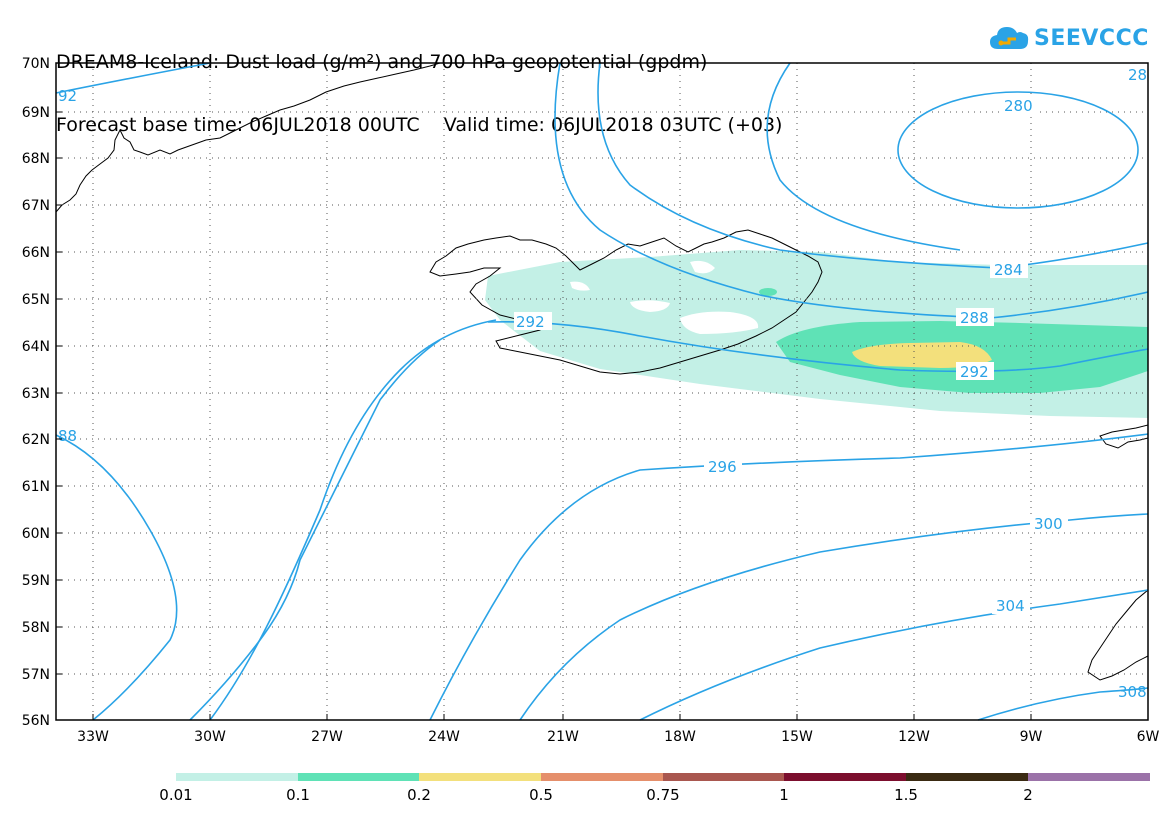 This screenshot has width=1175, height=815. I want to click on lon-label: 21W, so click(563, 737).